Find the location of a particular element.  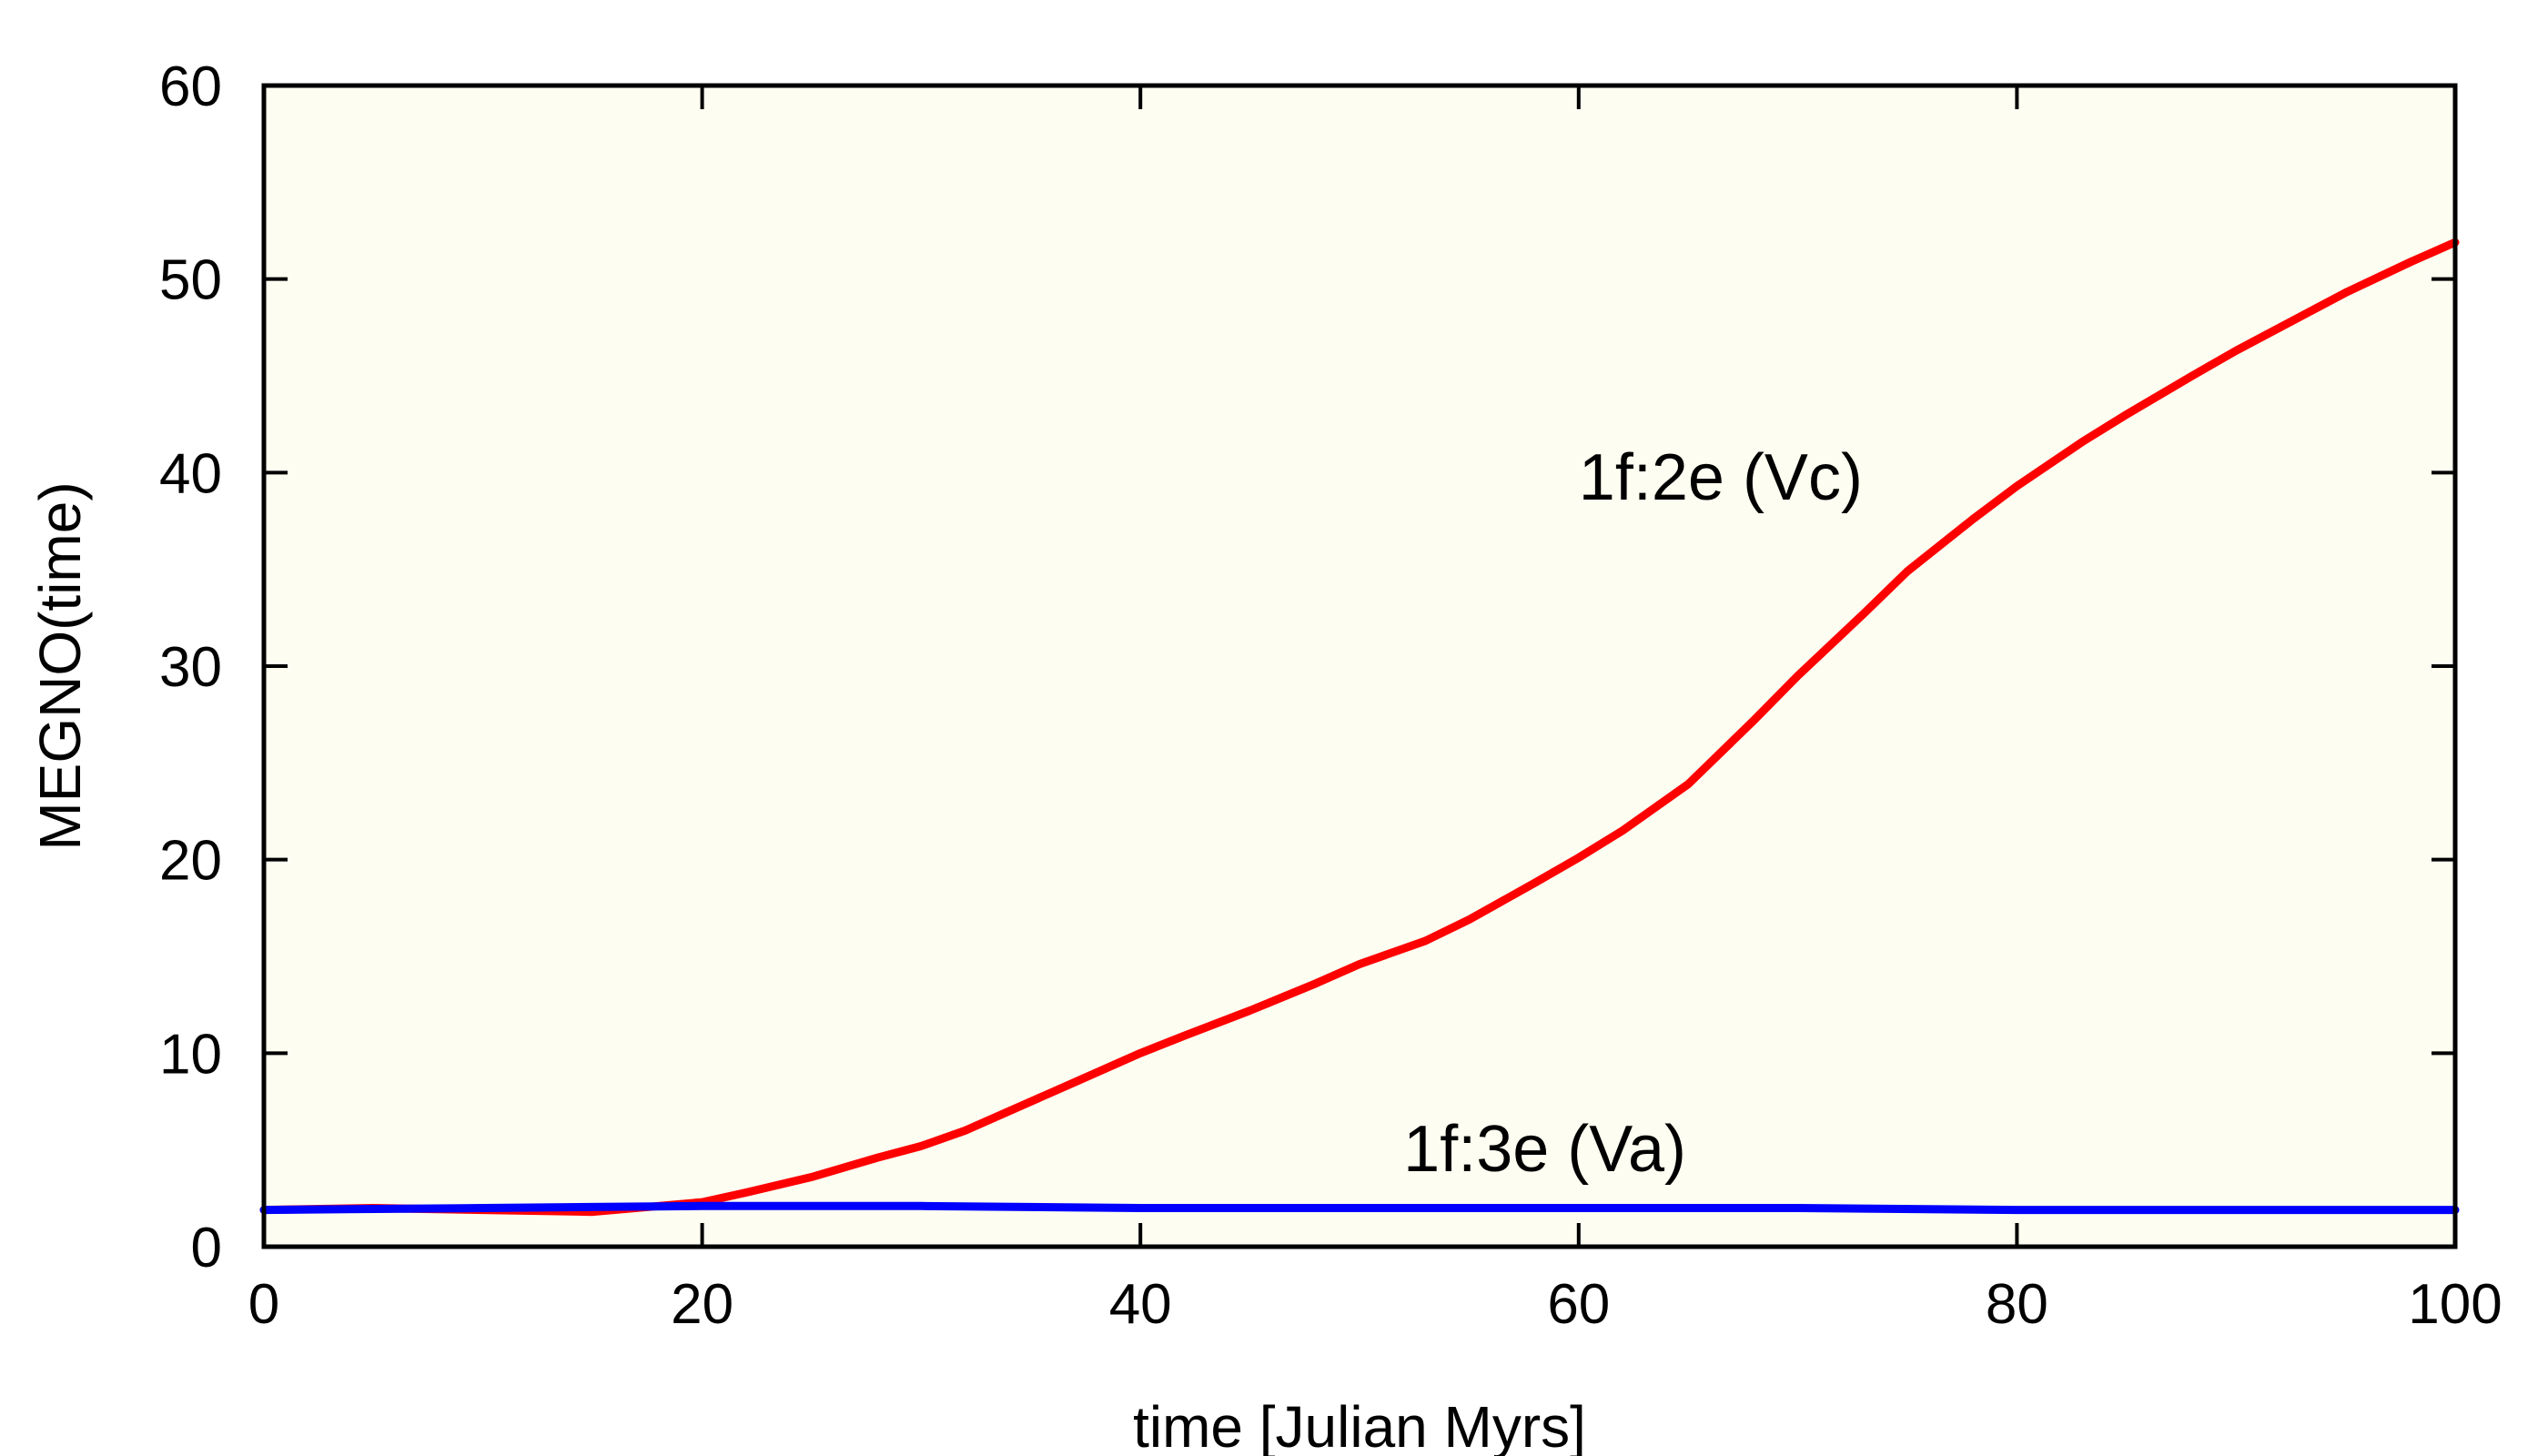

x-axis-title: time [Julian Myrs] is located at coordinates (1360, 1425).